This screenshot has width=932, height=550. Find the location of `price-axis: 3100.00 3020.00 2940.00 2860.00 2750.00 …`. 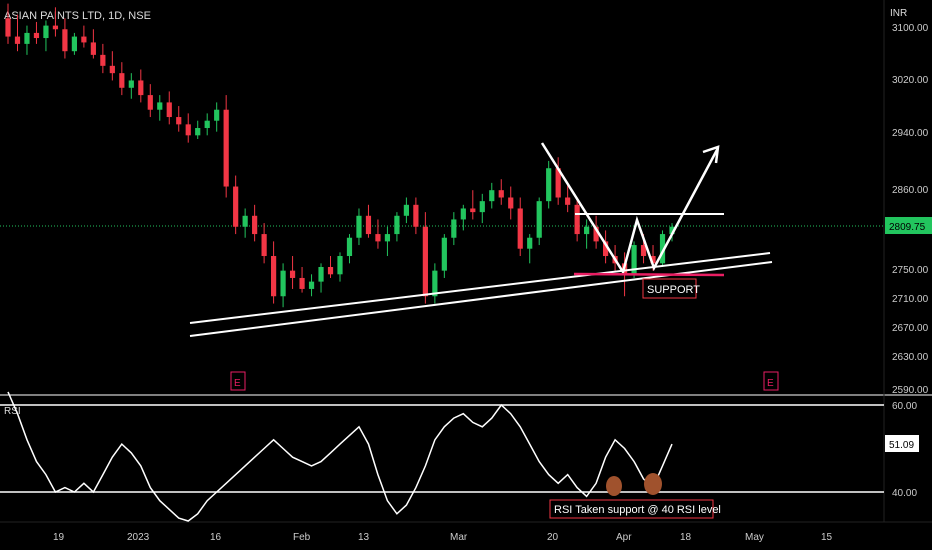

price-axis: 3100.00 3020.00 2940.00 2860.00 2750.00 … is located at coordinates (910, 209).